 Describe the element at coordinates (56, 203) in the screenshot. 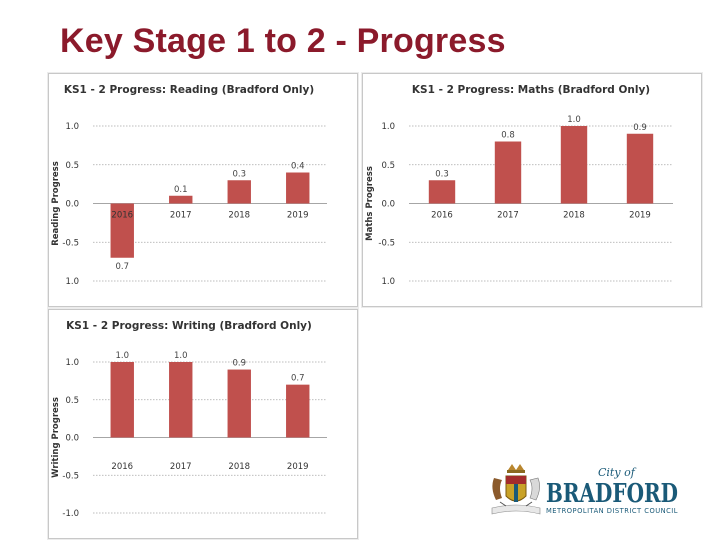

I see `y-axis-title: Reading Progress` at that location.